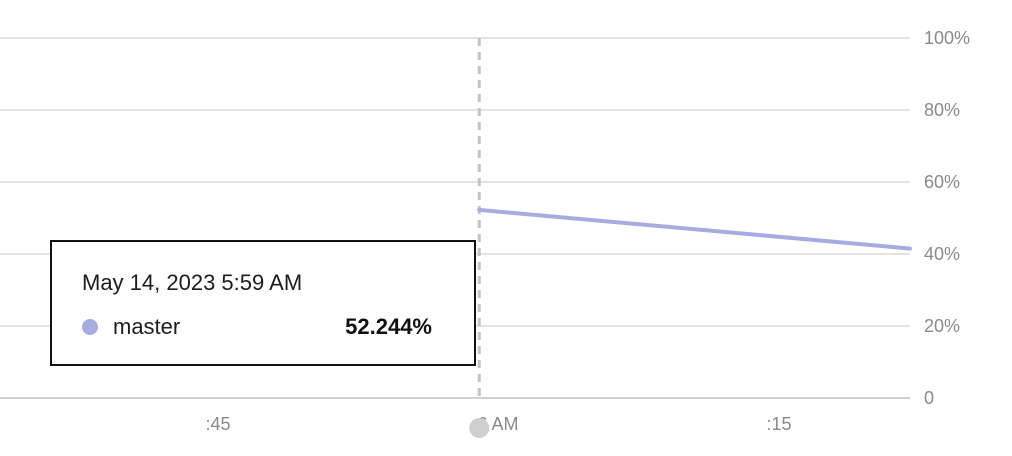 The height and width of the screenshot is (456, 1012). What do you see at coordinates (942, 326) in the screenshot?
I see `y-tick-label: 20%` at bounding box center [942, 326].